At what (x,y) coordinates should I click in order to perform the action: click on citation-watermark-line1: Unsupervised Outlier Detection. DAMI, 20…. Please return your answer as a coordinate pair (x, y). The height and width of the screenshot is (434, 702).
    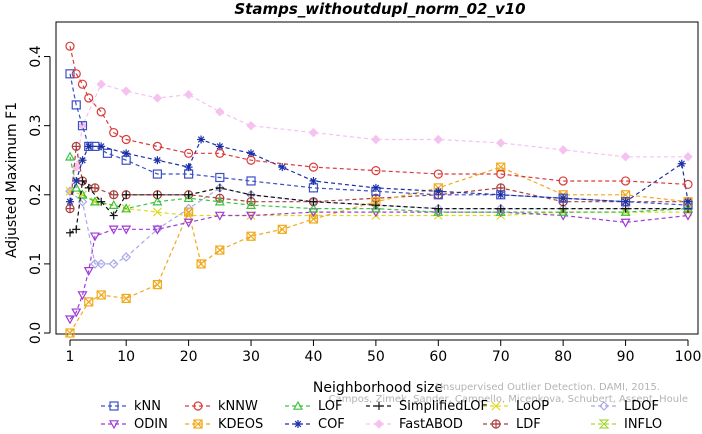
    Looking at the image, I should click on (548, 387).